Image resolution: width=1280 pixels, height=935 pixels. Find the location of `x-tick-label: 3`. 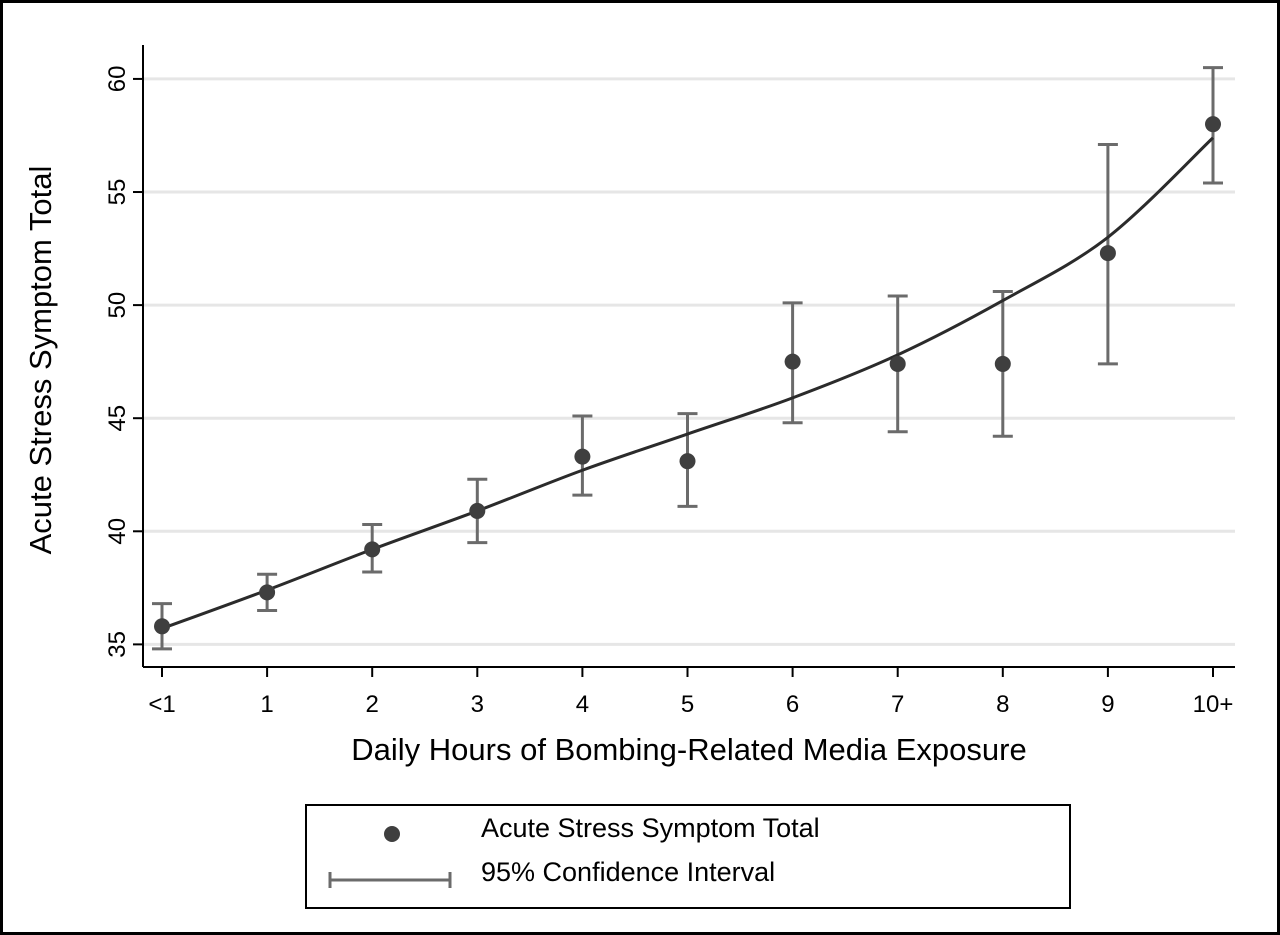

x-tick-label: 3 is located at coordinates (477, 704).